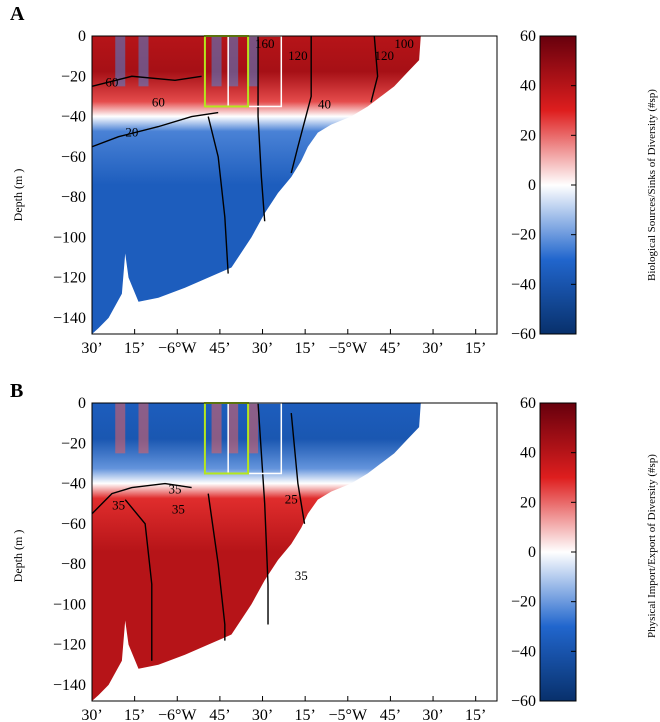 The width and height of the screenshot is (660, 722). I want to click on panel-label: A, so click(17, 14).